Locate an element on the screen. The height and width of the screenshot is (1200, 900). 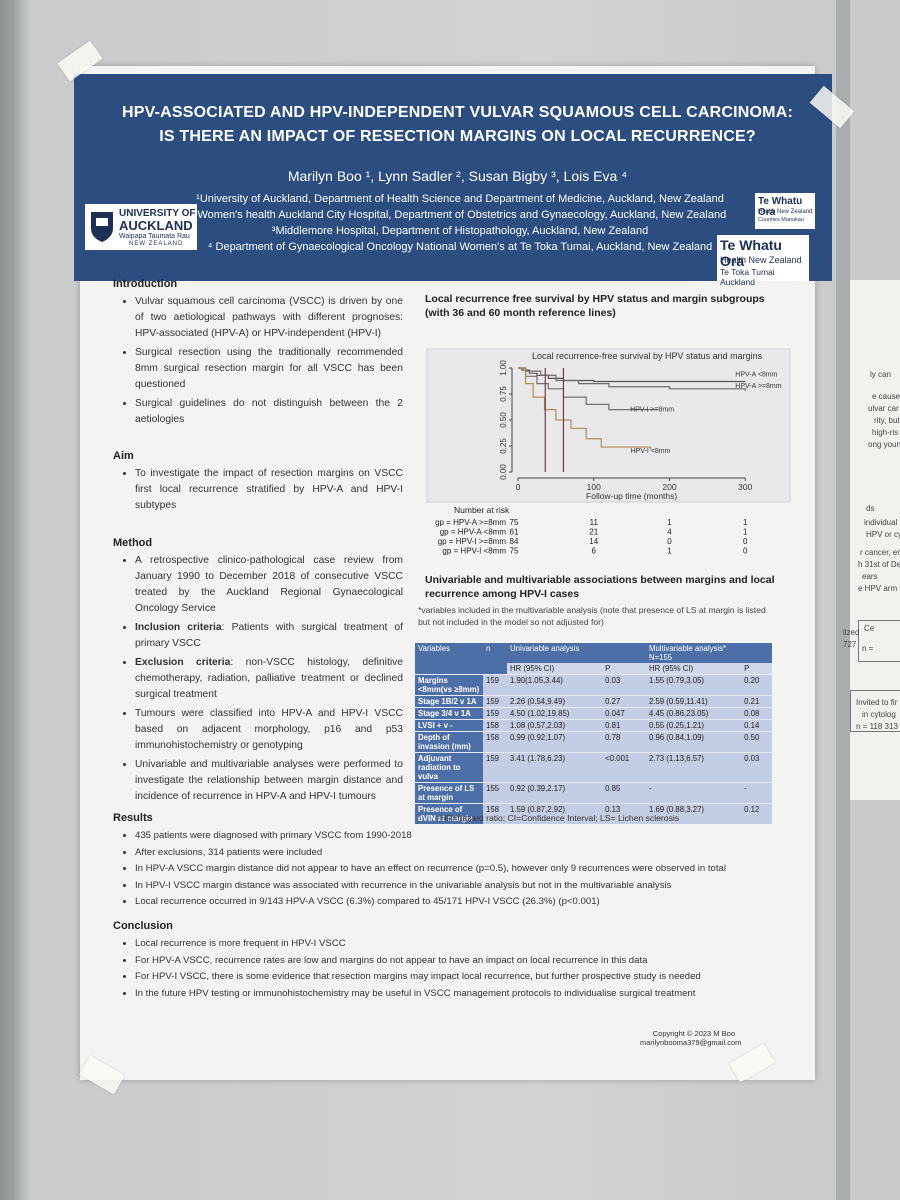
section-heading: Introduction is located at coordinates (145, 284).